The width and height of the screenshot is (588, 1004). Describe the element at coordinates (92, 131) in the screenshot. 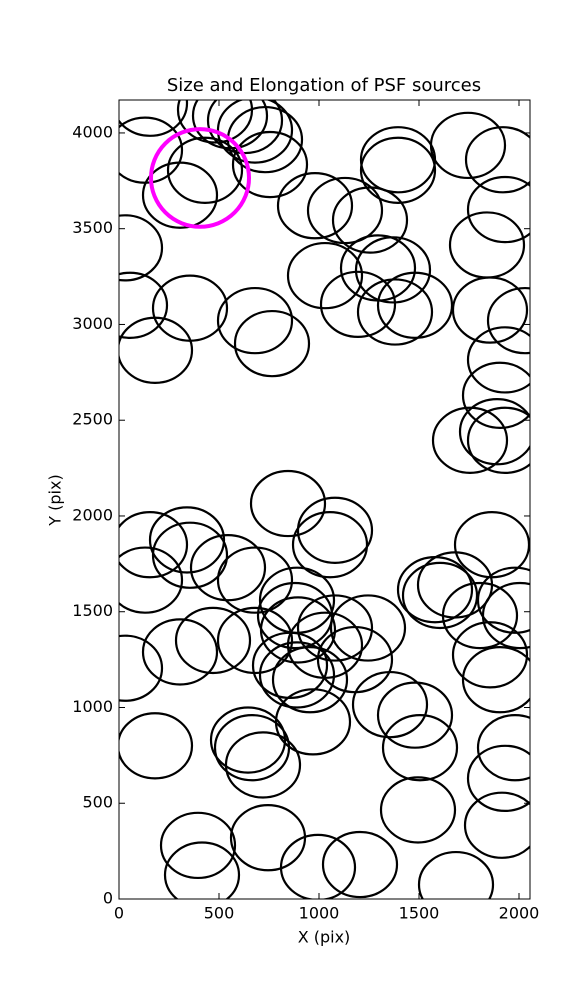

I see `y-tick-label: 4000` at that location.